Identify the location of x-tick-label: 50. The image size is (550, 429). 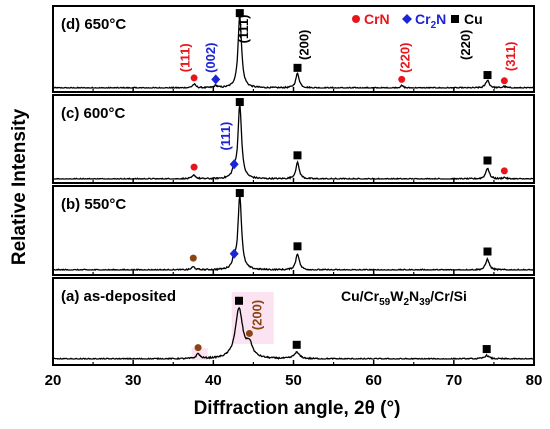
(293, 380).